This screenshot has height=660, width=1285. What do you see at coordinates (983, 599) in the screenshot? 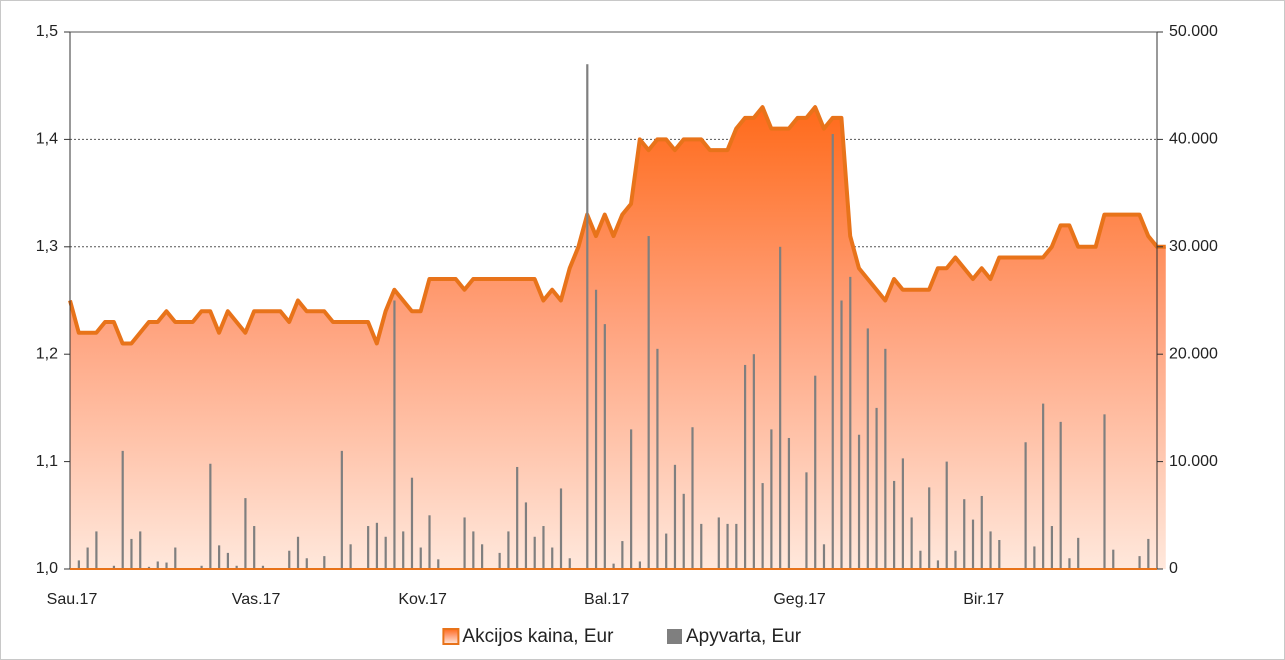
I see `x-tick-label: Bir.17` at bounding box center [983, 599].